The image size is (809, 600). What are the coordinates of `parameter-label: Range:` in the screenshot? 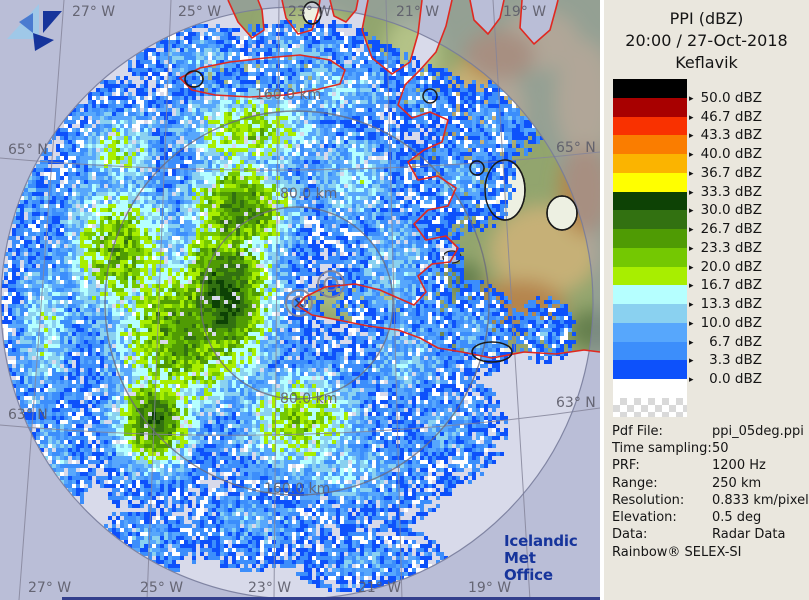 It's located at (635, 483).